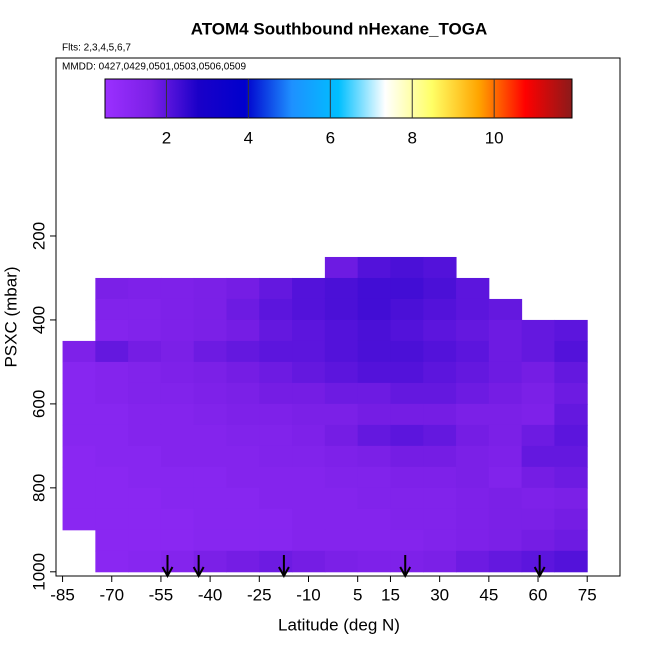 This screenshot has height=650, width=650. I want to click on x-tick-label: 30, so click(439, 594).